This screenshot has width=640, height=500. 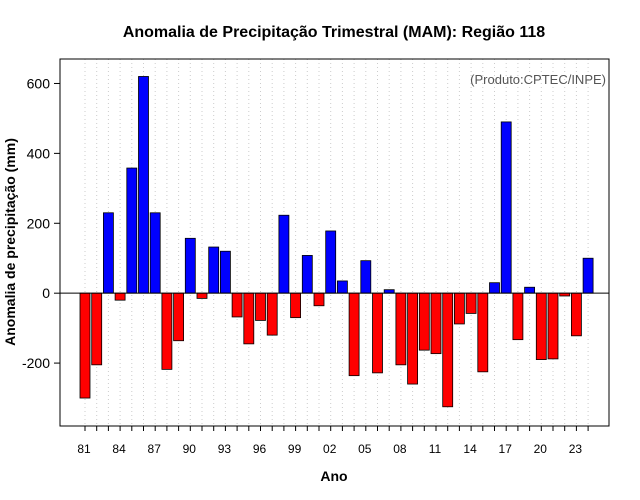 I want to click on bar-1988, so click(x=167, y=331).